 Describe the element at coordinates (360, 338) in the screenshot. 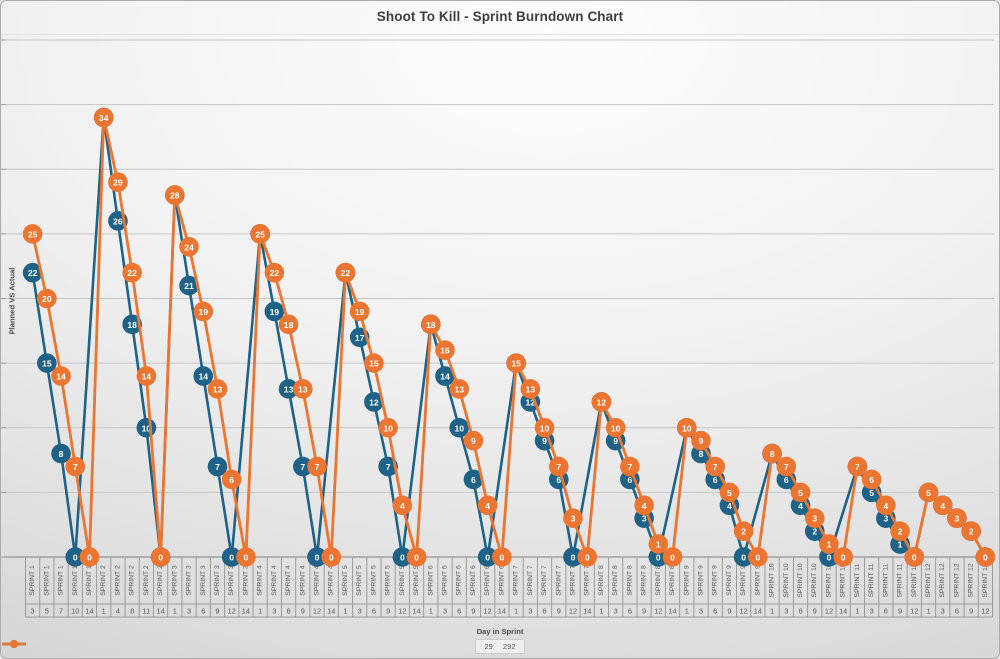

I see `svg-text: 17` at that location.